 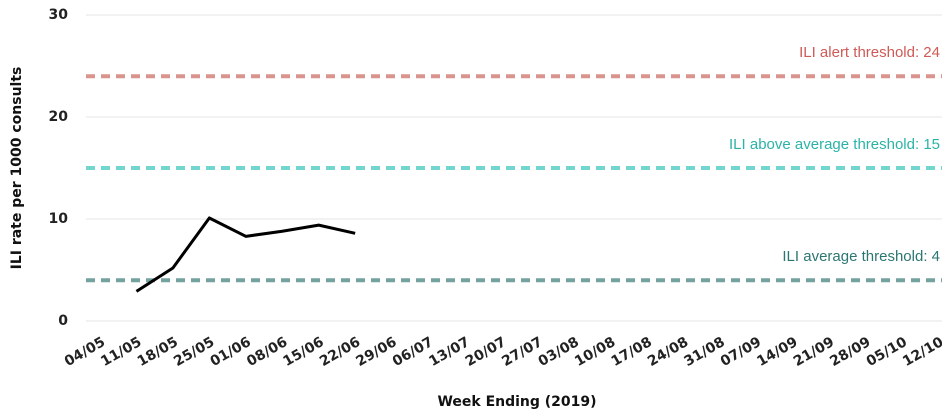 What do you see at coordinates (376, 352) in the screenshot?
I see `x-tick-label: 29/06` at bounding box center [376, 352].